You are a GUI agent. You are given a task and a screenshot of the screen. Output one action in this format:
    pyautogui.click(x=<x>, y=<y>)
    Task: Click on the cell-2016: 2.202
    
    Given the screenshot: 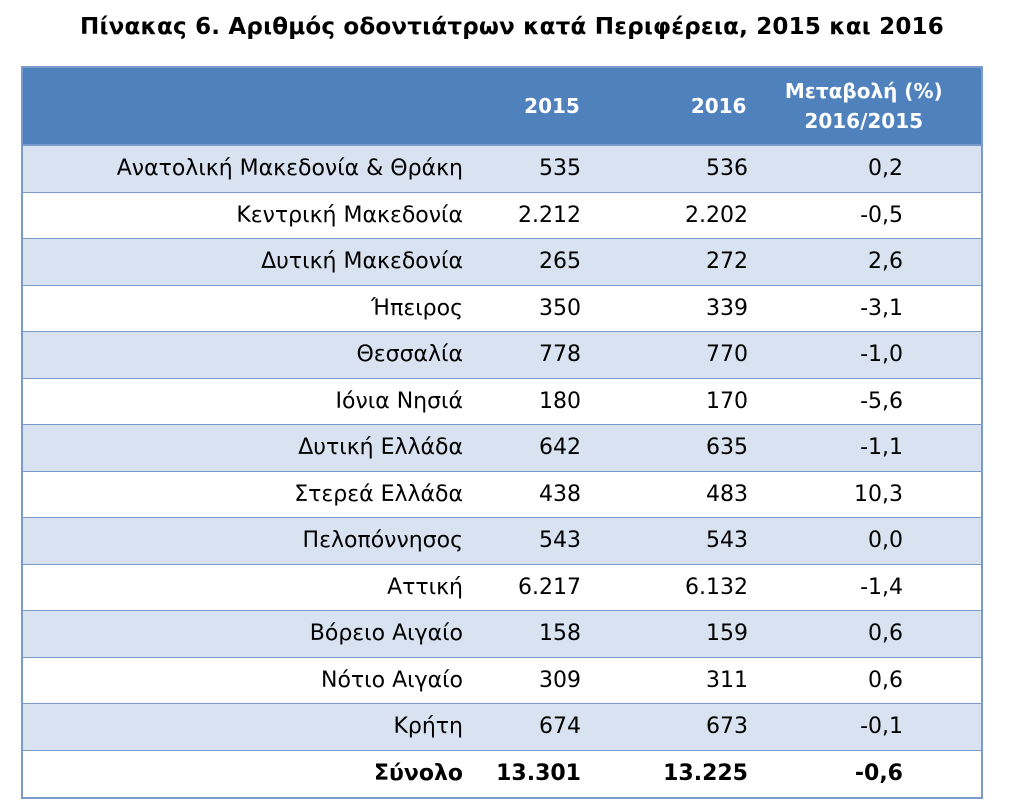 What is the action you would take?
    pyautogui.click(x=716, y=215)
    